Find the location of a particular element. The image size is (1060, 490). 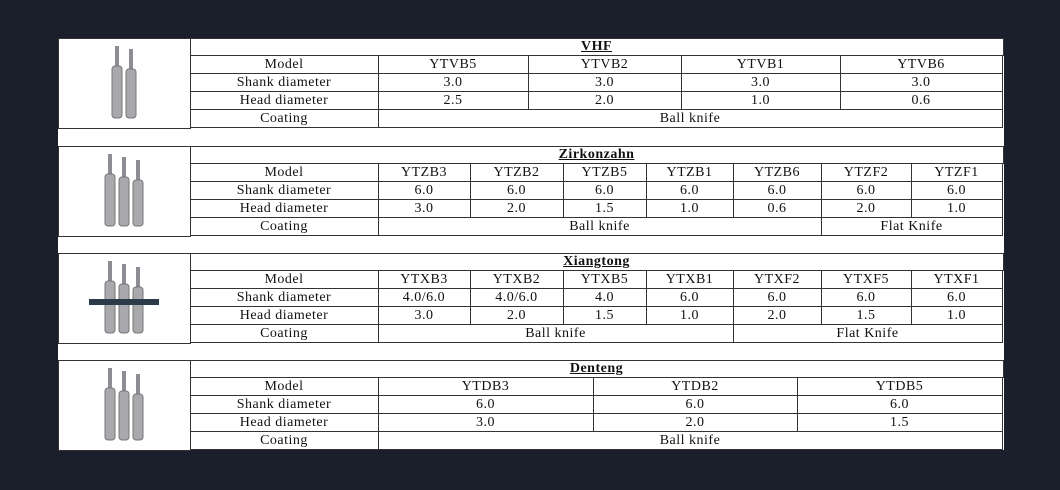

cell-value: YTZF1 is located at coordinates (957, 173).